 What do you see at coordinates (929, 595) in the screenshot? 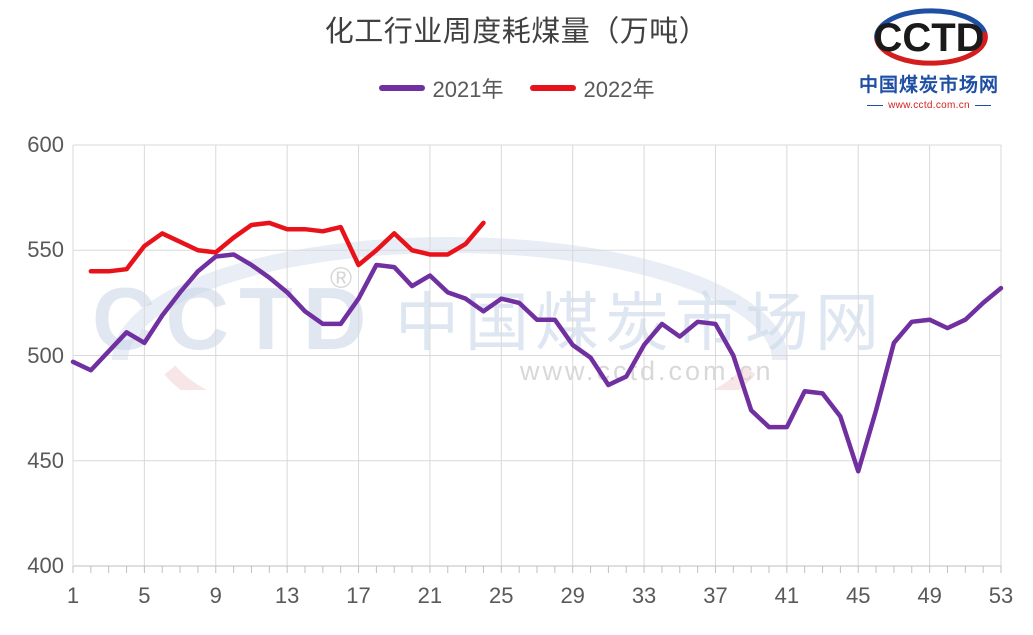
I see `x-tick-label: 49` at bounding box center [929, 595].